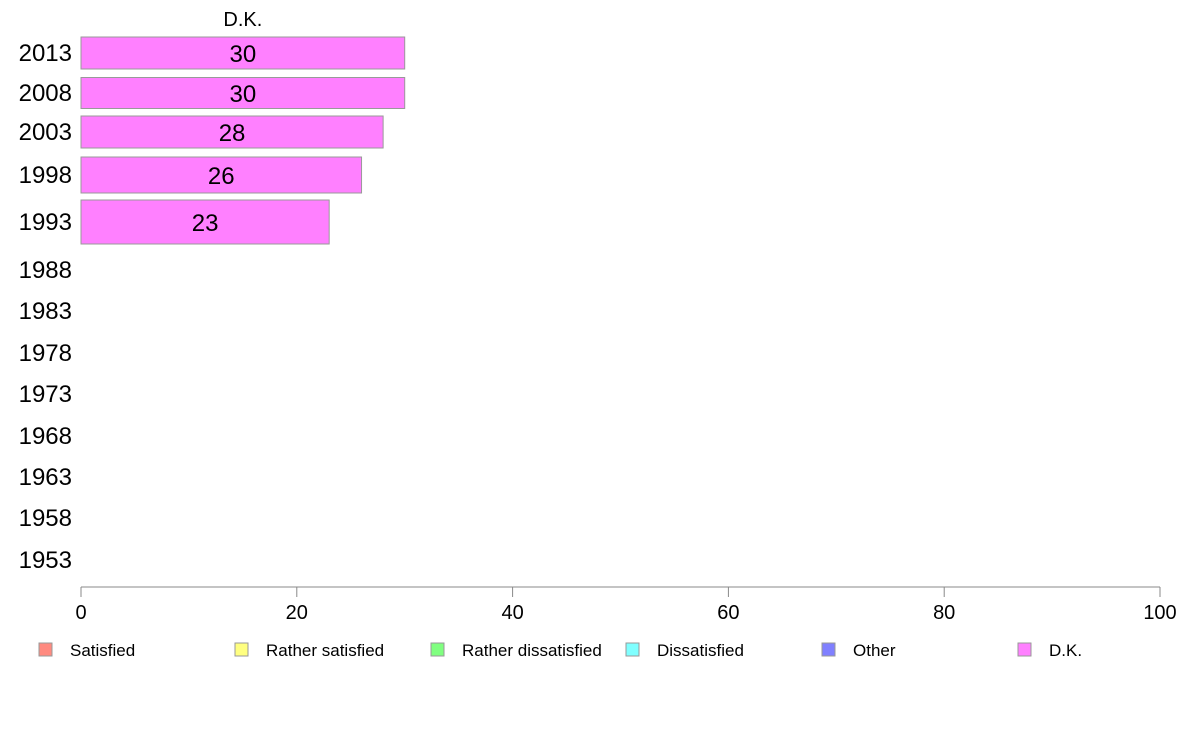 Image resolution: width=1188 pixels, height=736 pixels. What do you see at coordinates (512, 613) in the screenshot?
I see `x-tick-label: 40` at bounding box center [512, 613].